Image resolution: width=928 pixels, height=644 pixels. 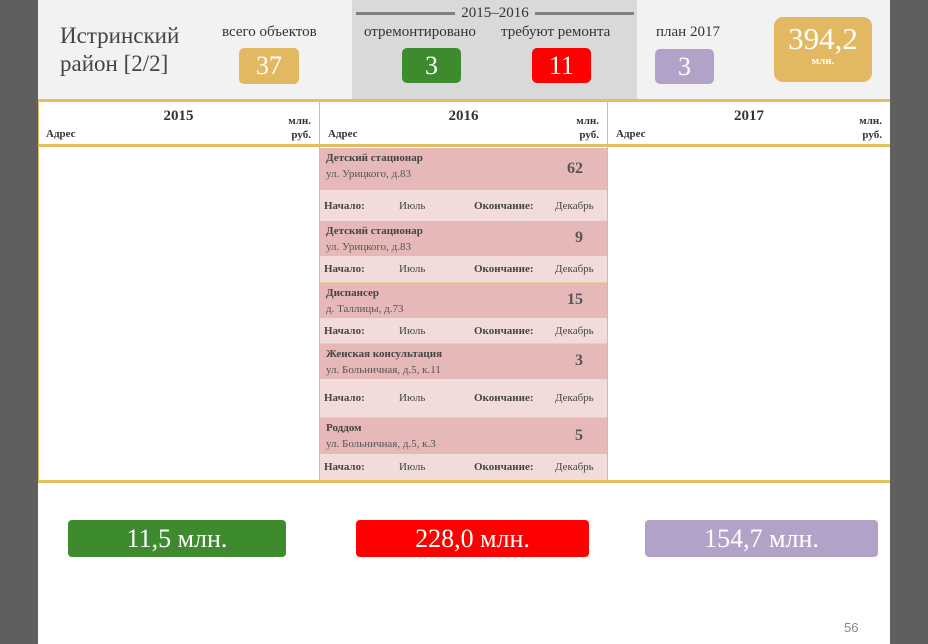 What do you see at coordinates (464, 481) in the screenshot?
I see `table-bottom-border` at bounding box center [464, 481].